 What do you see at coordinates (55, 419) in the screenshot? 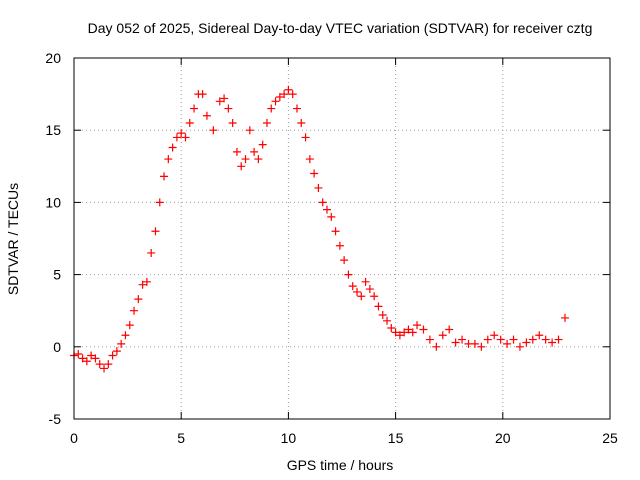
I see `y-tick-label: -5` at bounding box center [55, 419].